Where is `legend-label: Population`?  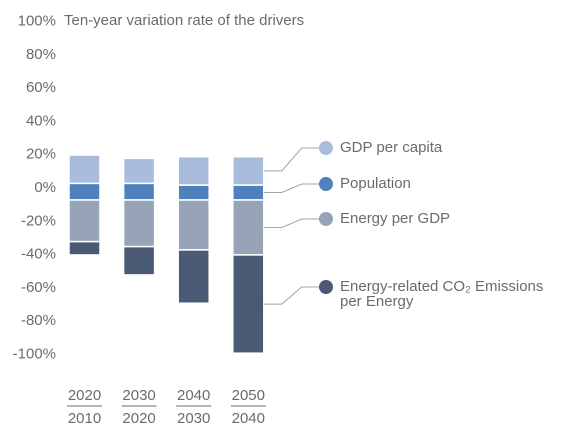
legend-label: Population is located at coordinates (375, 183).